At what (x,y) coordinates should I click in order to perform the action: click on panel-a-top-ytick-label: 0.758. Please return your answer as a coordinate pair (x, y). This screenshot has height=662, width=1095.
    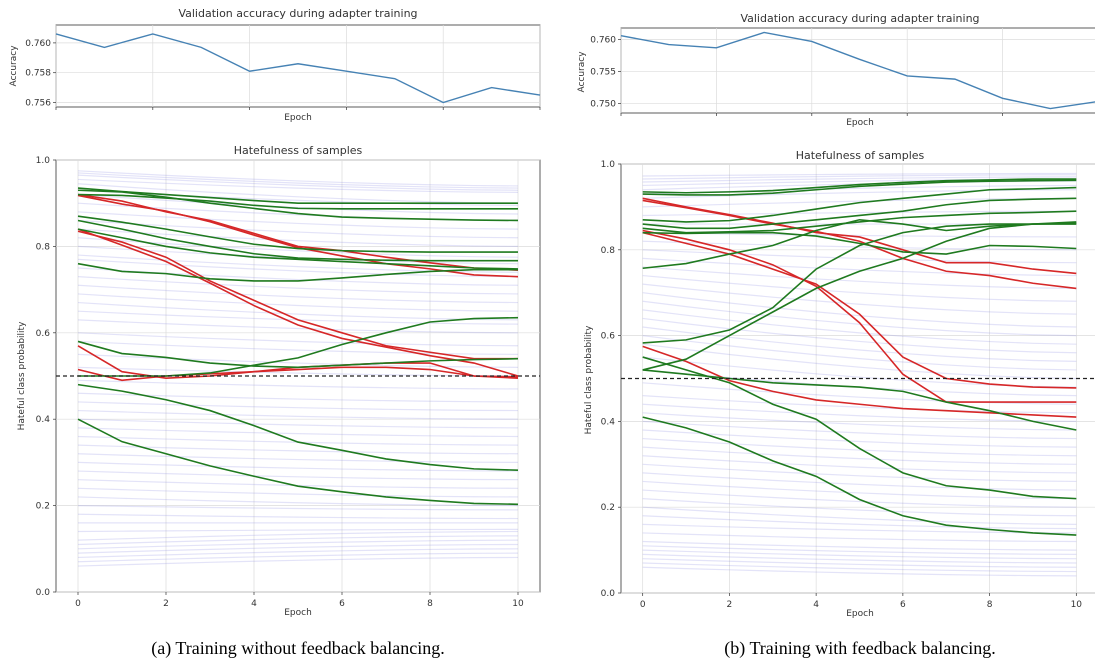
    Looking at the image, I should click on (38, 74).